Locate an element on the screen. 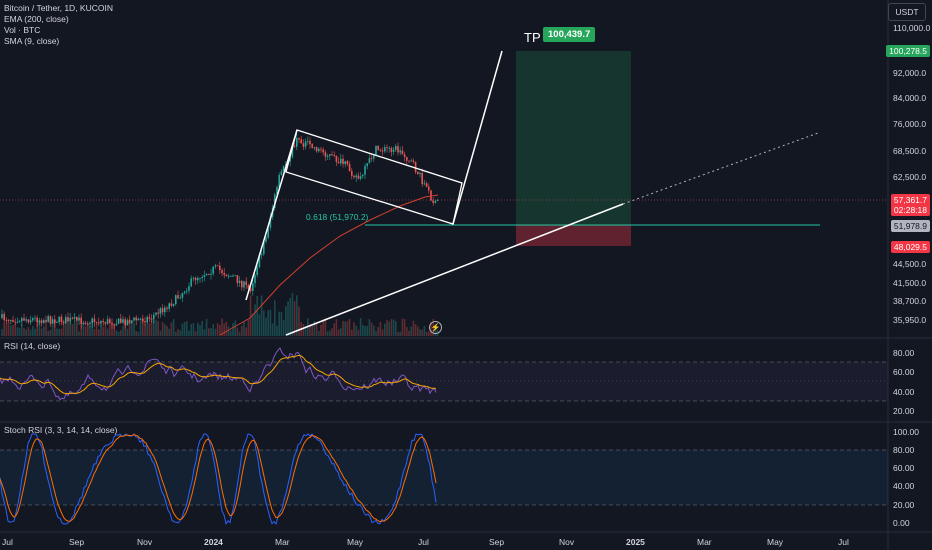 The height and width of the screenshot is (550, 932). rsi-ma-line is located at coordinates (218, 375).